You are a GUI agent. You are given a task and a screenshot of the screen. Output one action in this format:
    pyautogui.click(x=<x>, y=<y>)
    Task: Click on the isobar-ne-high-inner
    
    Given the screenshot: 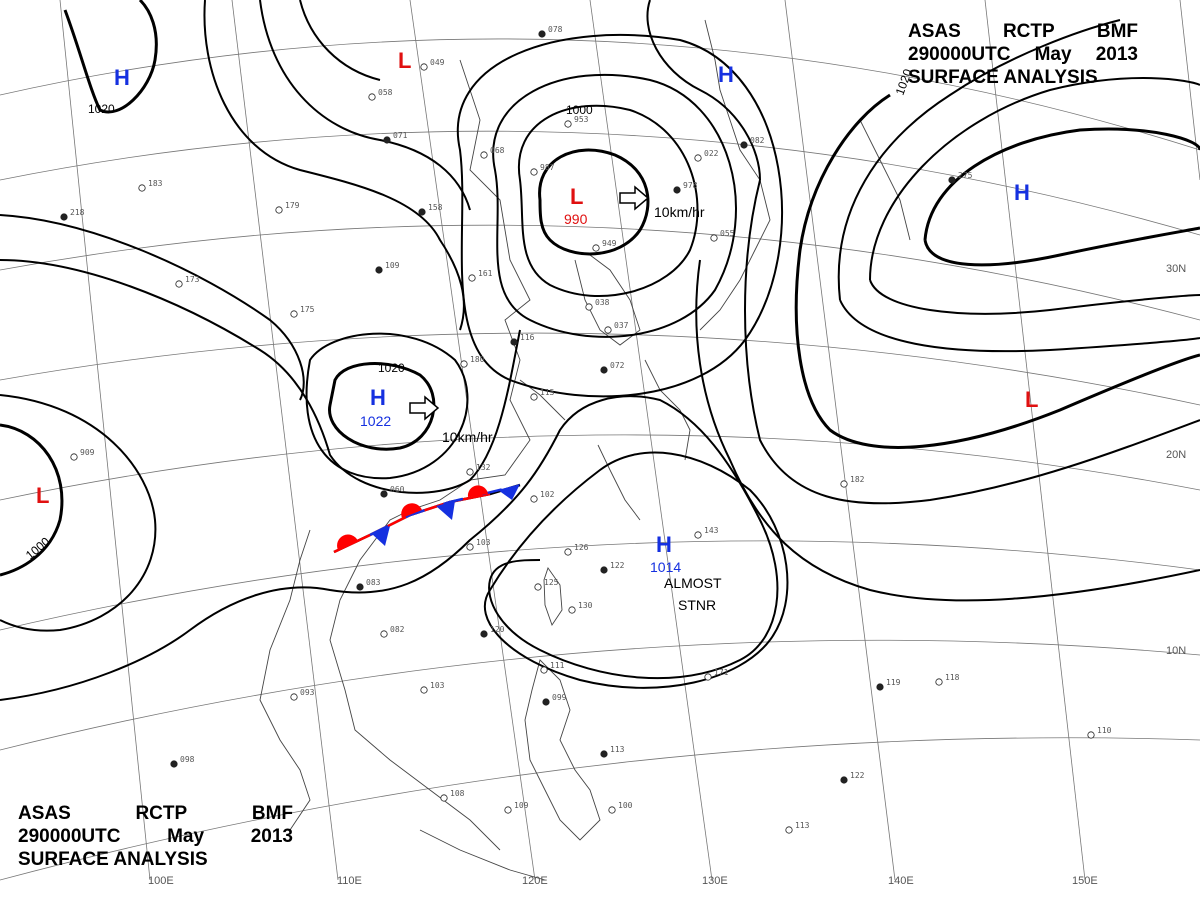 What is the action you would take?
    pyautogui.click(x=1061, y=184)
    